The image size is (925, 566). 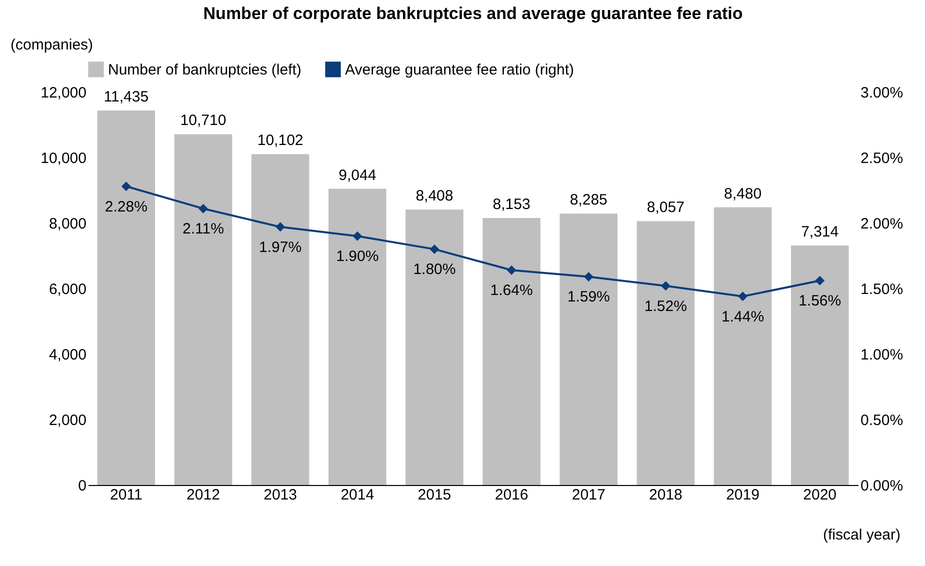 What do you see at coordinates (459, 69) in the screenshot?
I see `legend-label: Average guarantee fee ratio (right)` at bounding box center [459, 69].